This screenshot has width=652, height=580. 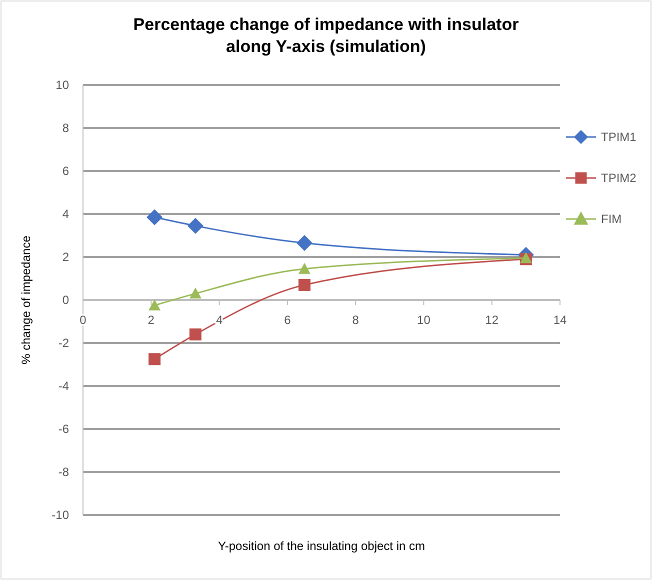 I want to click on x-tick-label: 8, so click(x=356, y=320).